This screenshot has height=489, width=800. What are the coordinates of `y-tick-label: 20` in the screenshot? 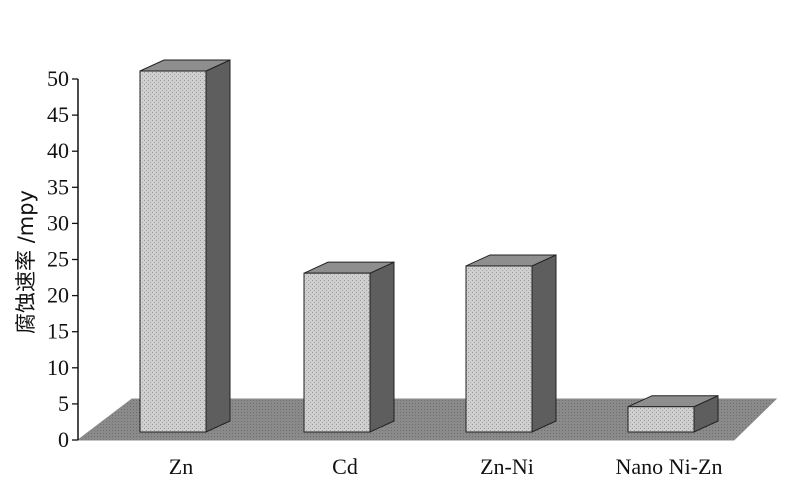 It's located at (58, 295).